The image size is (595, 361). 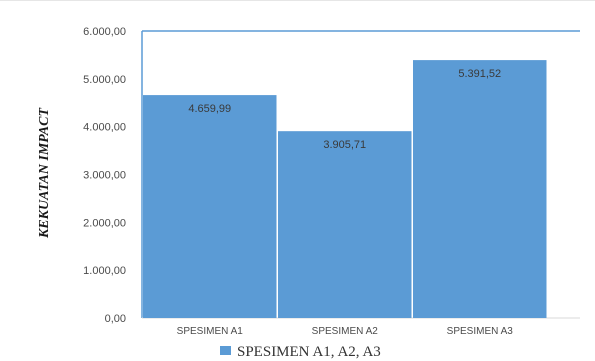 I want to click on x-axis-ticks: SPESIMEN A1 SPESIMEN A2 SPESIMEN A3, so click(x=345, y=331).